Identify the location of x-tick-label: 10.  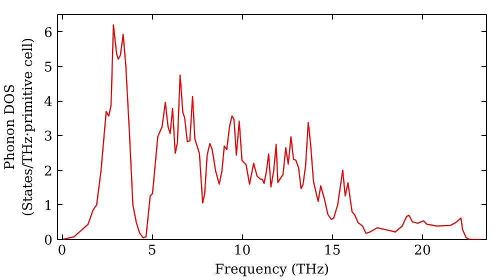
(242, 251).